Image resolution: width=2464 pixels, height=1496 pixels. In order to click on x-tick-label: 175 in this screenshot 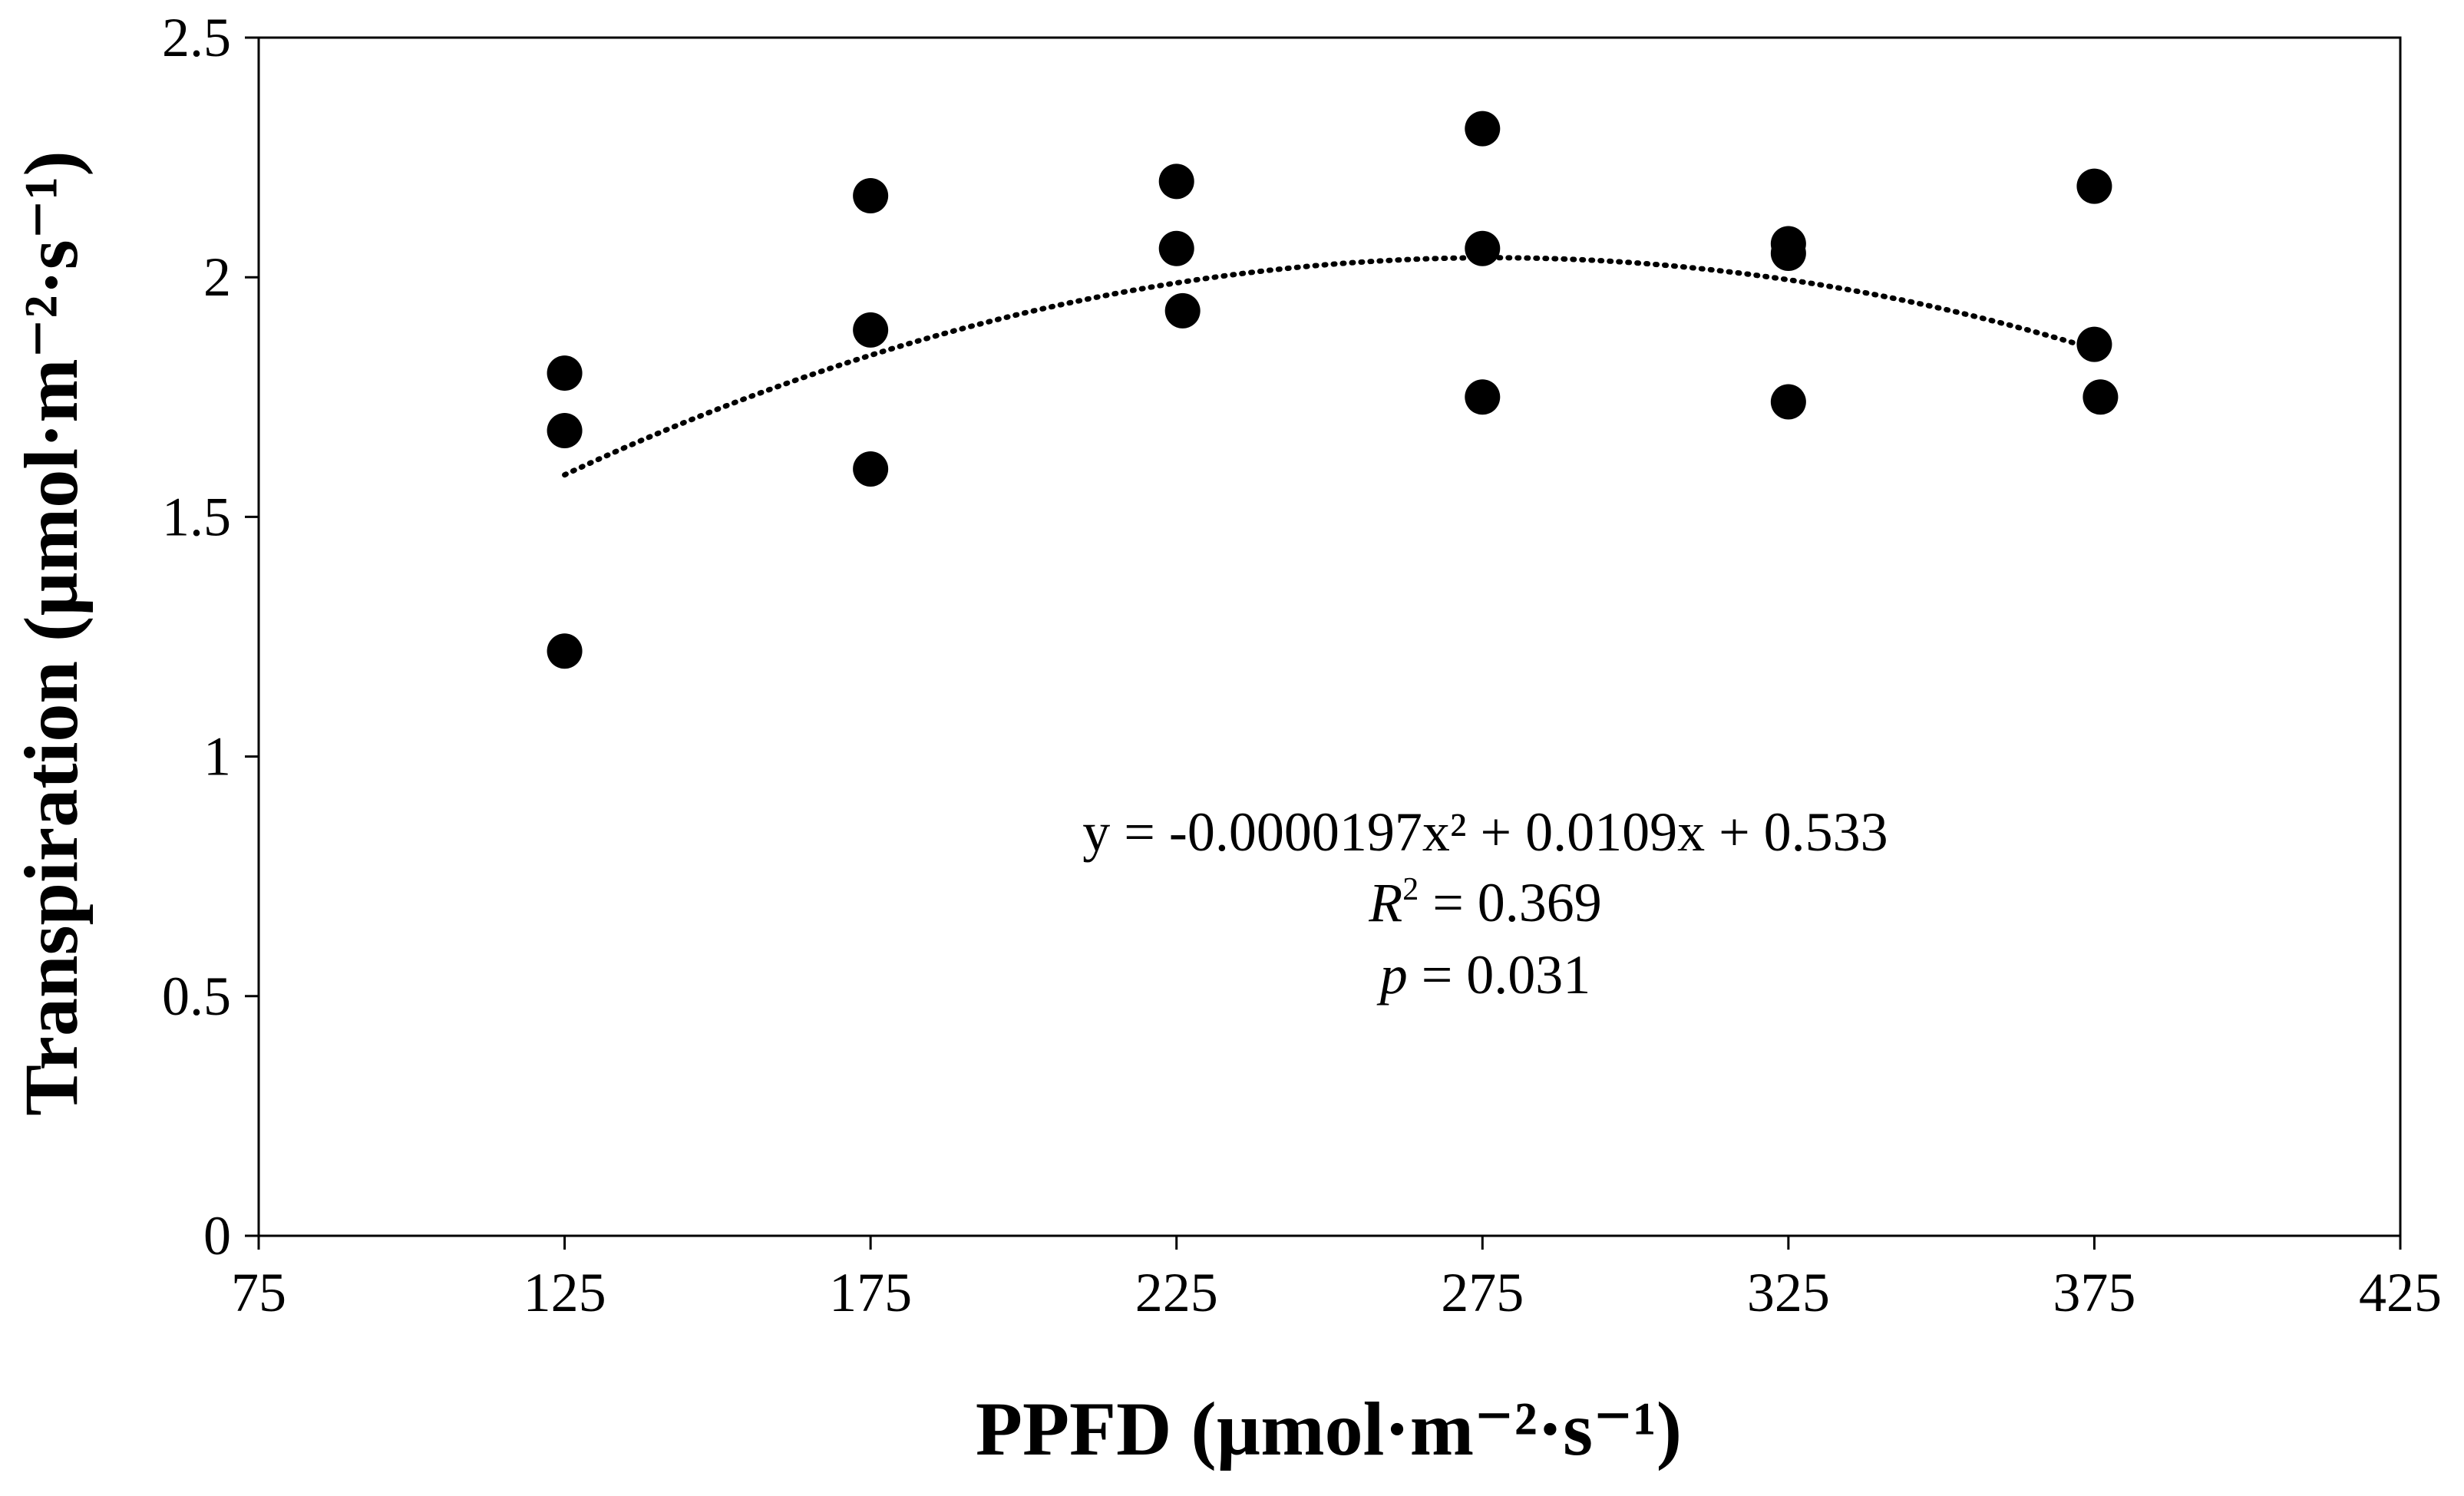, I will do `click(870, 1292)`.